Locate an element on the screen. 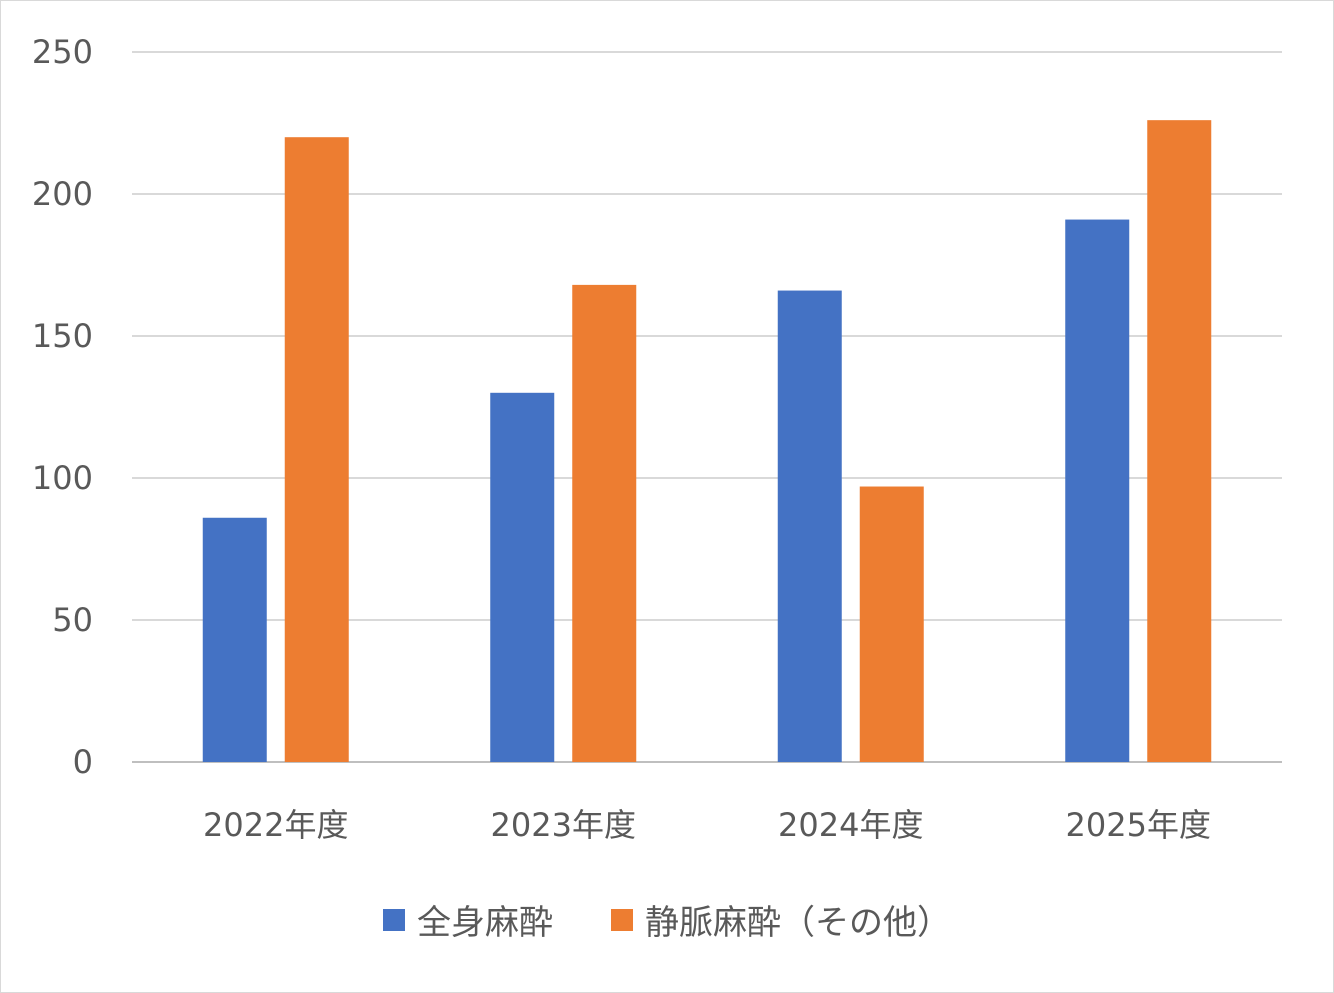 This screenshot has width=1334, height=993. y-tick-label: 250 is located at coordinates (62, 52).